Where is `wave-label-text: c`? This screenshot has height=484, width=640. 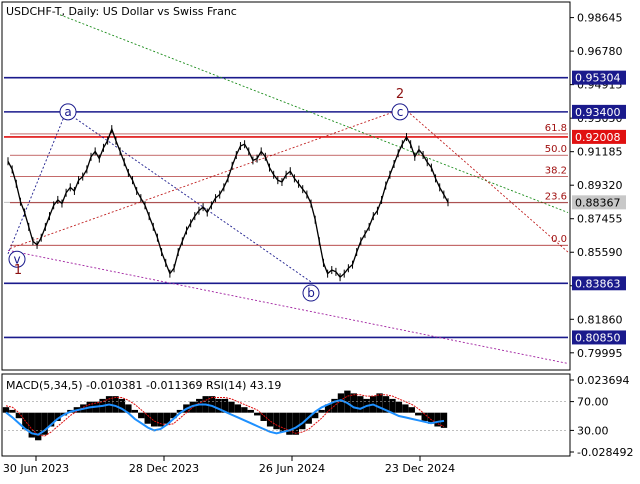
wave-label-text: c is located at coordinates (400, 112).